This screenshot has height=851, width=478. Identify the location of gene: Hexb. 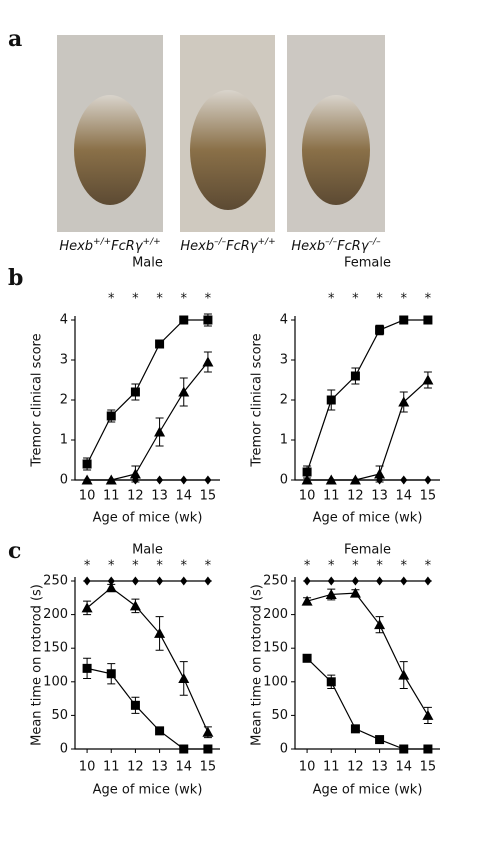
(197, 246).